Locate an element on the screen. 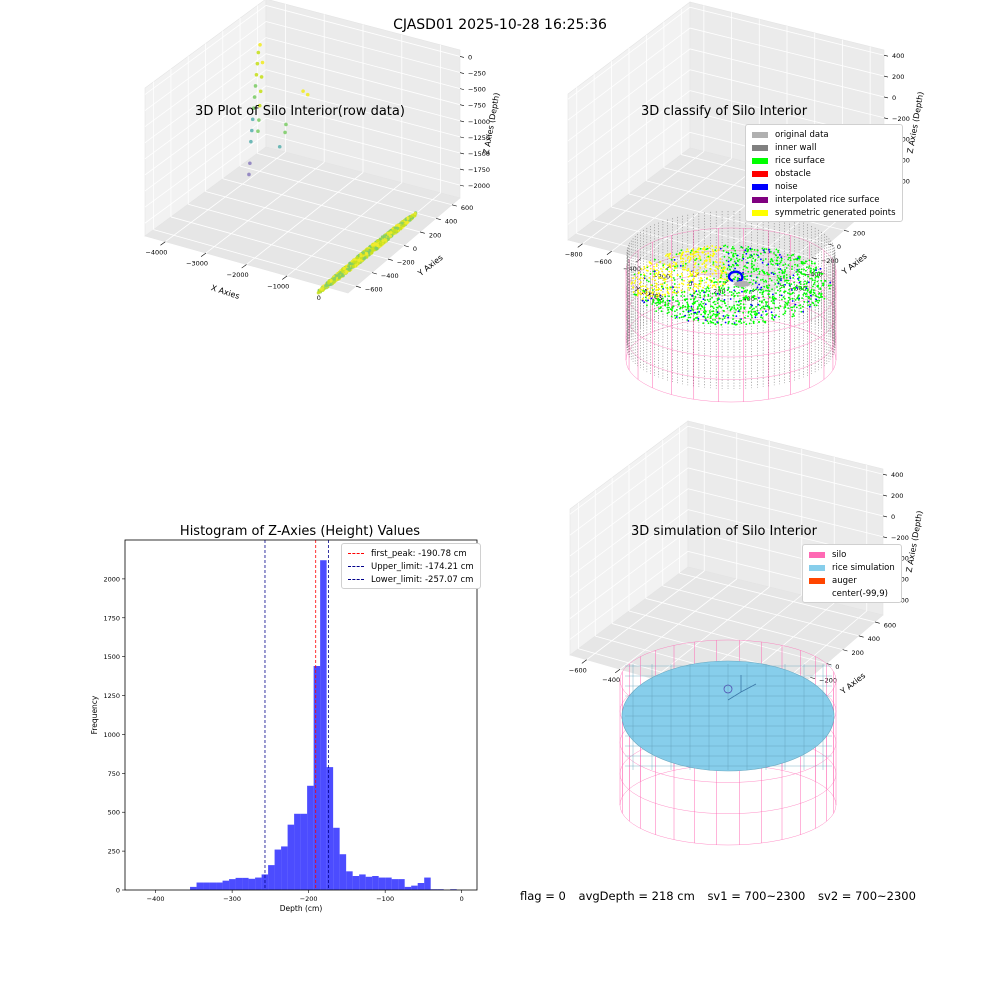 The image size is (1000, 1000). histogram-frame is located at coordinates (301, 715).